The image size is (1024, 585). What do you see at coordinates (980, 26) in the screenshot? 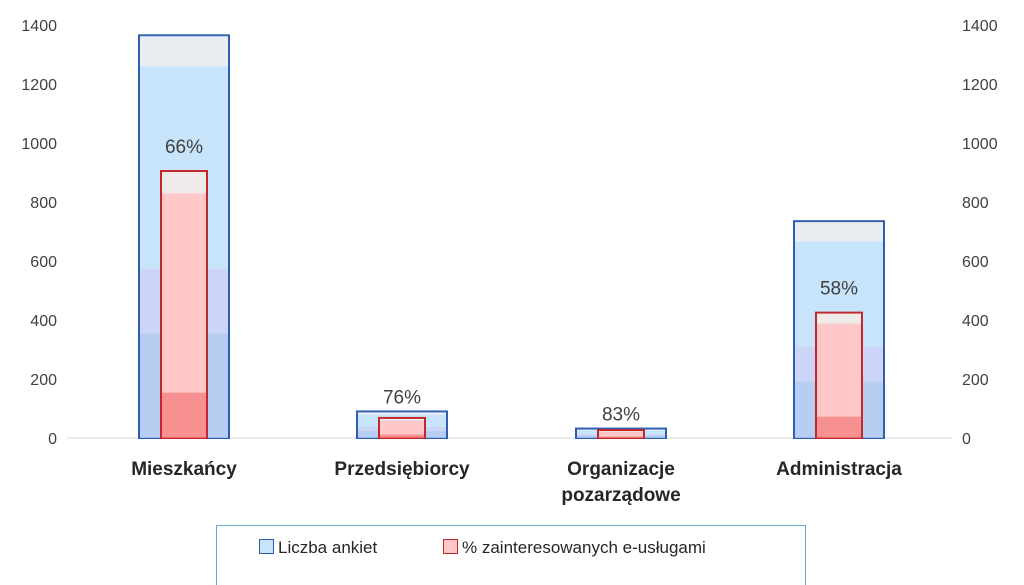
I see `y-tick-label-right: 1400` at bounding box center [980, 26].